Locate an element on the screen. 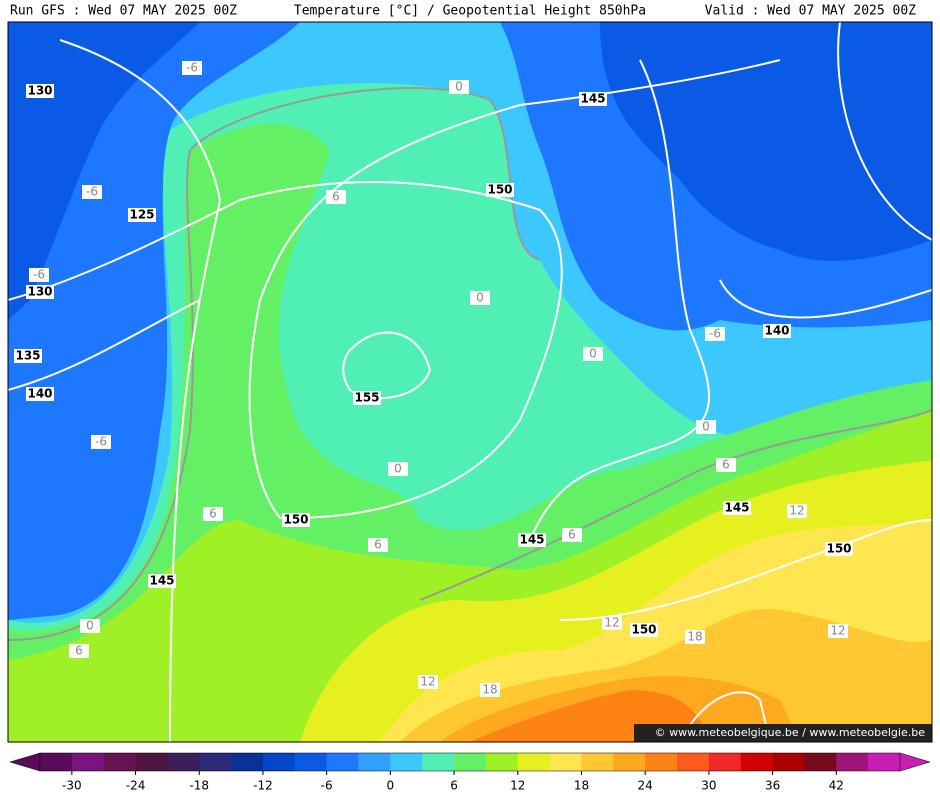  valid-info: Valid : Wed 07 MAY 2025 00Z is located at coordinates (810, 11).